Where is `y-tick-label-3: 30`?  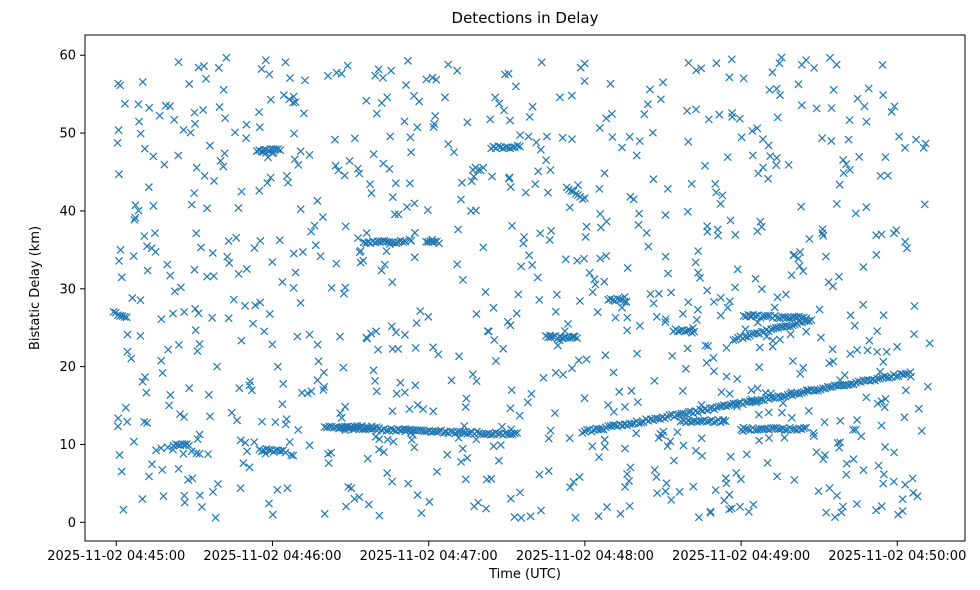 y-tick-label-3: 30 is located at coordinates (67, 289).